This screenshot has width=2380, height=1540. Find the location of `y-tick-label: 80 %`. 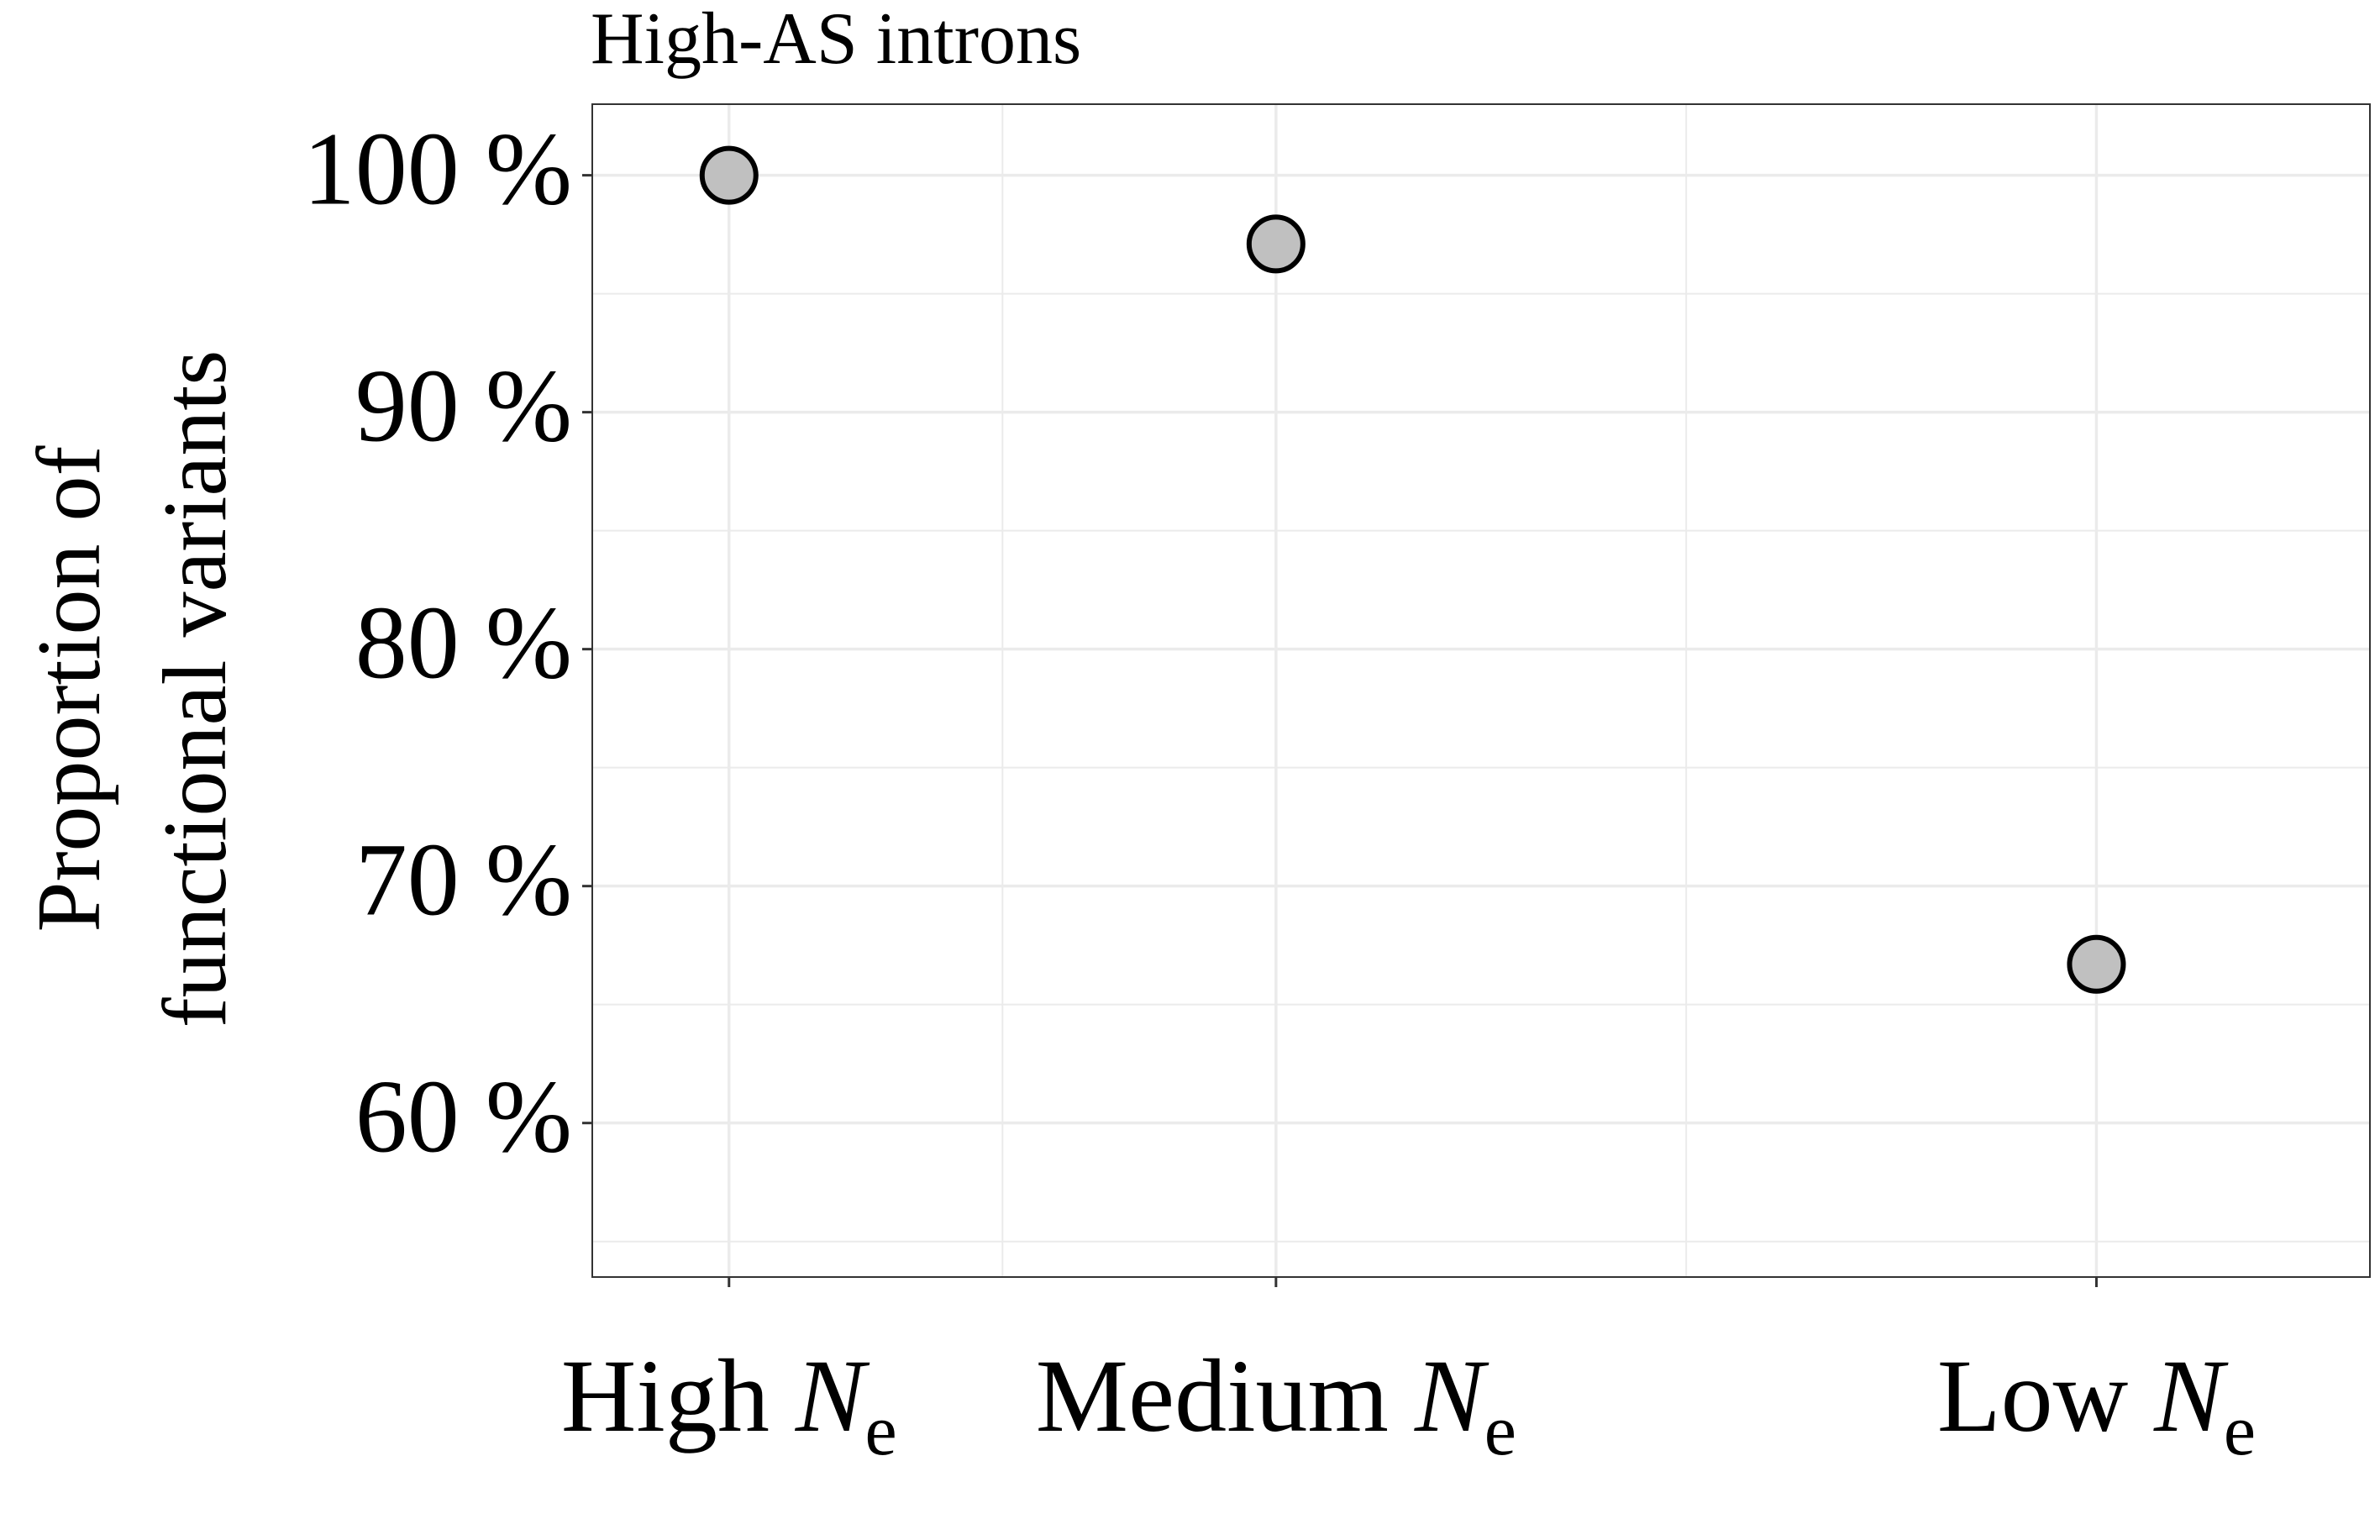

y-tick-label: 80 % is located at coordinates (463, 644).